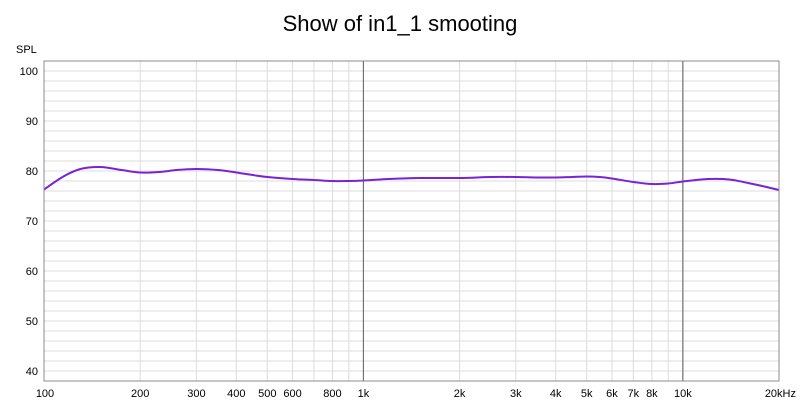  Describe the element at coordinates (32, 372) in the screenshot. I see `y-tick-label: 40` at that location.